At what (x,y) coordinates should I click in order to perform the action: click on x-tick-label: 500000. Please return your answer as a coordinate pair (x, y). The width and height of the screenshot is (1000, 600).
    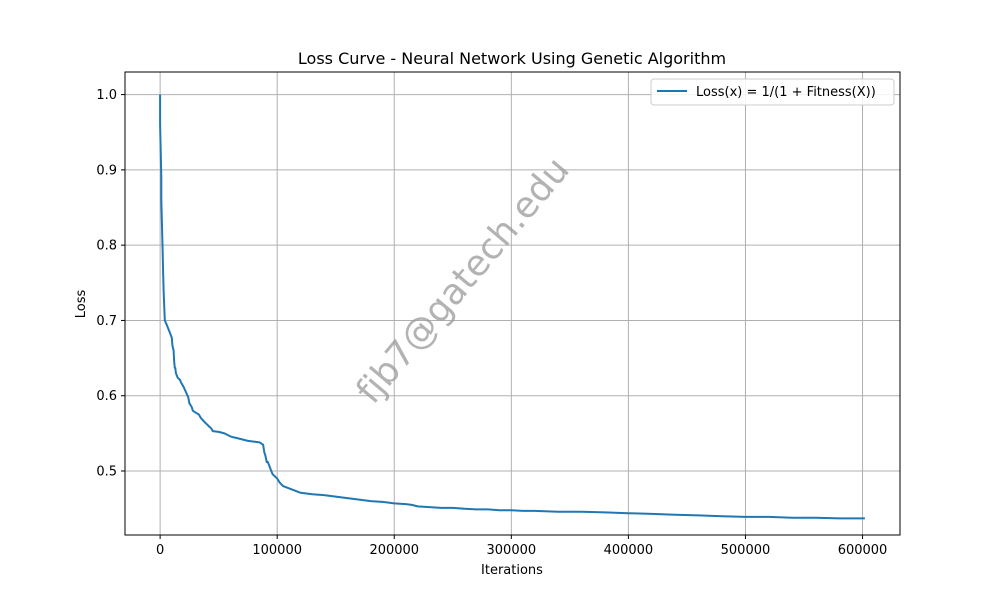
    Looking at the image, I should click on (746, 550).